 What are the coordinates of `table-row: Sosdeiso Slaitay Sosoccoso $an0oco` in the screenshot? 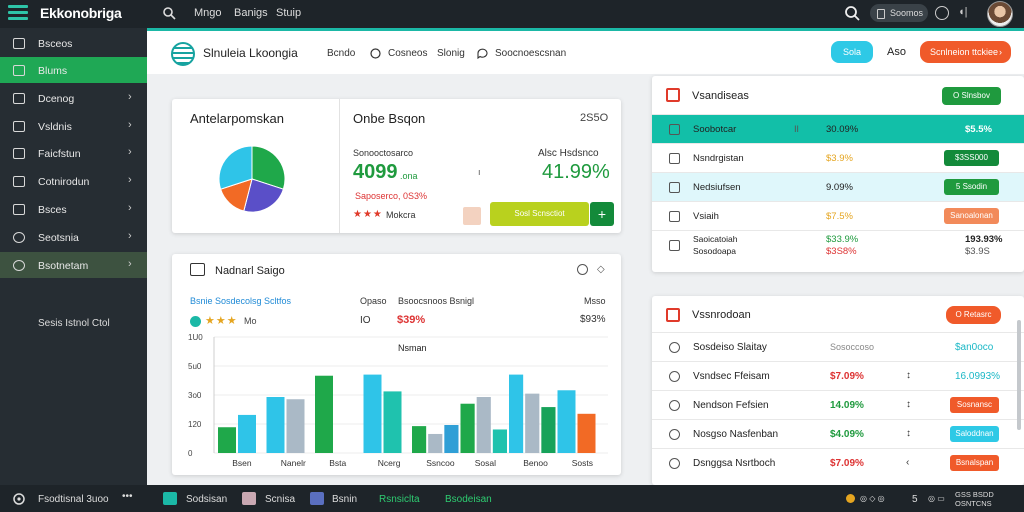 It's located at (838, 346).